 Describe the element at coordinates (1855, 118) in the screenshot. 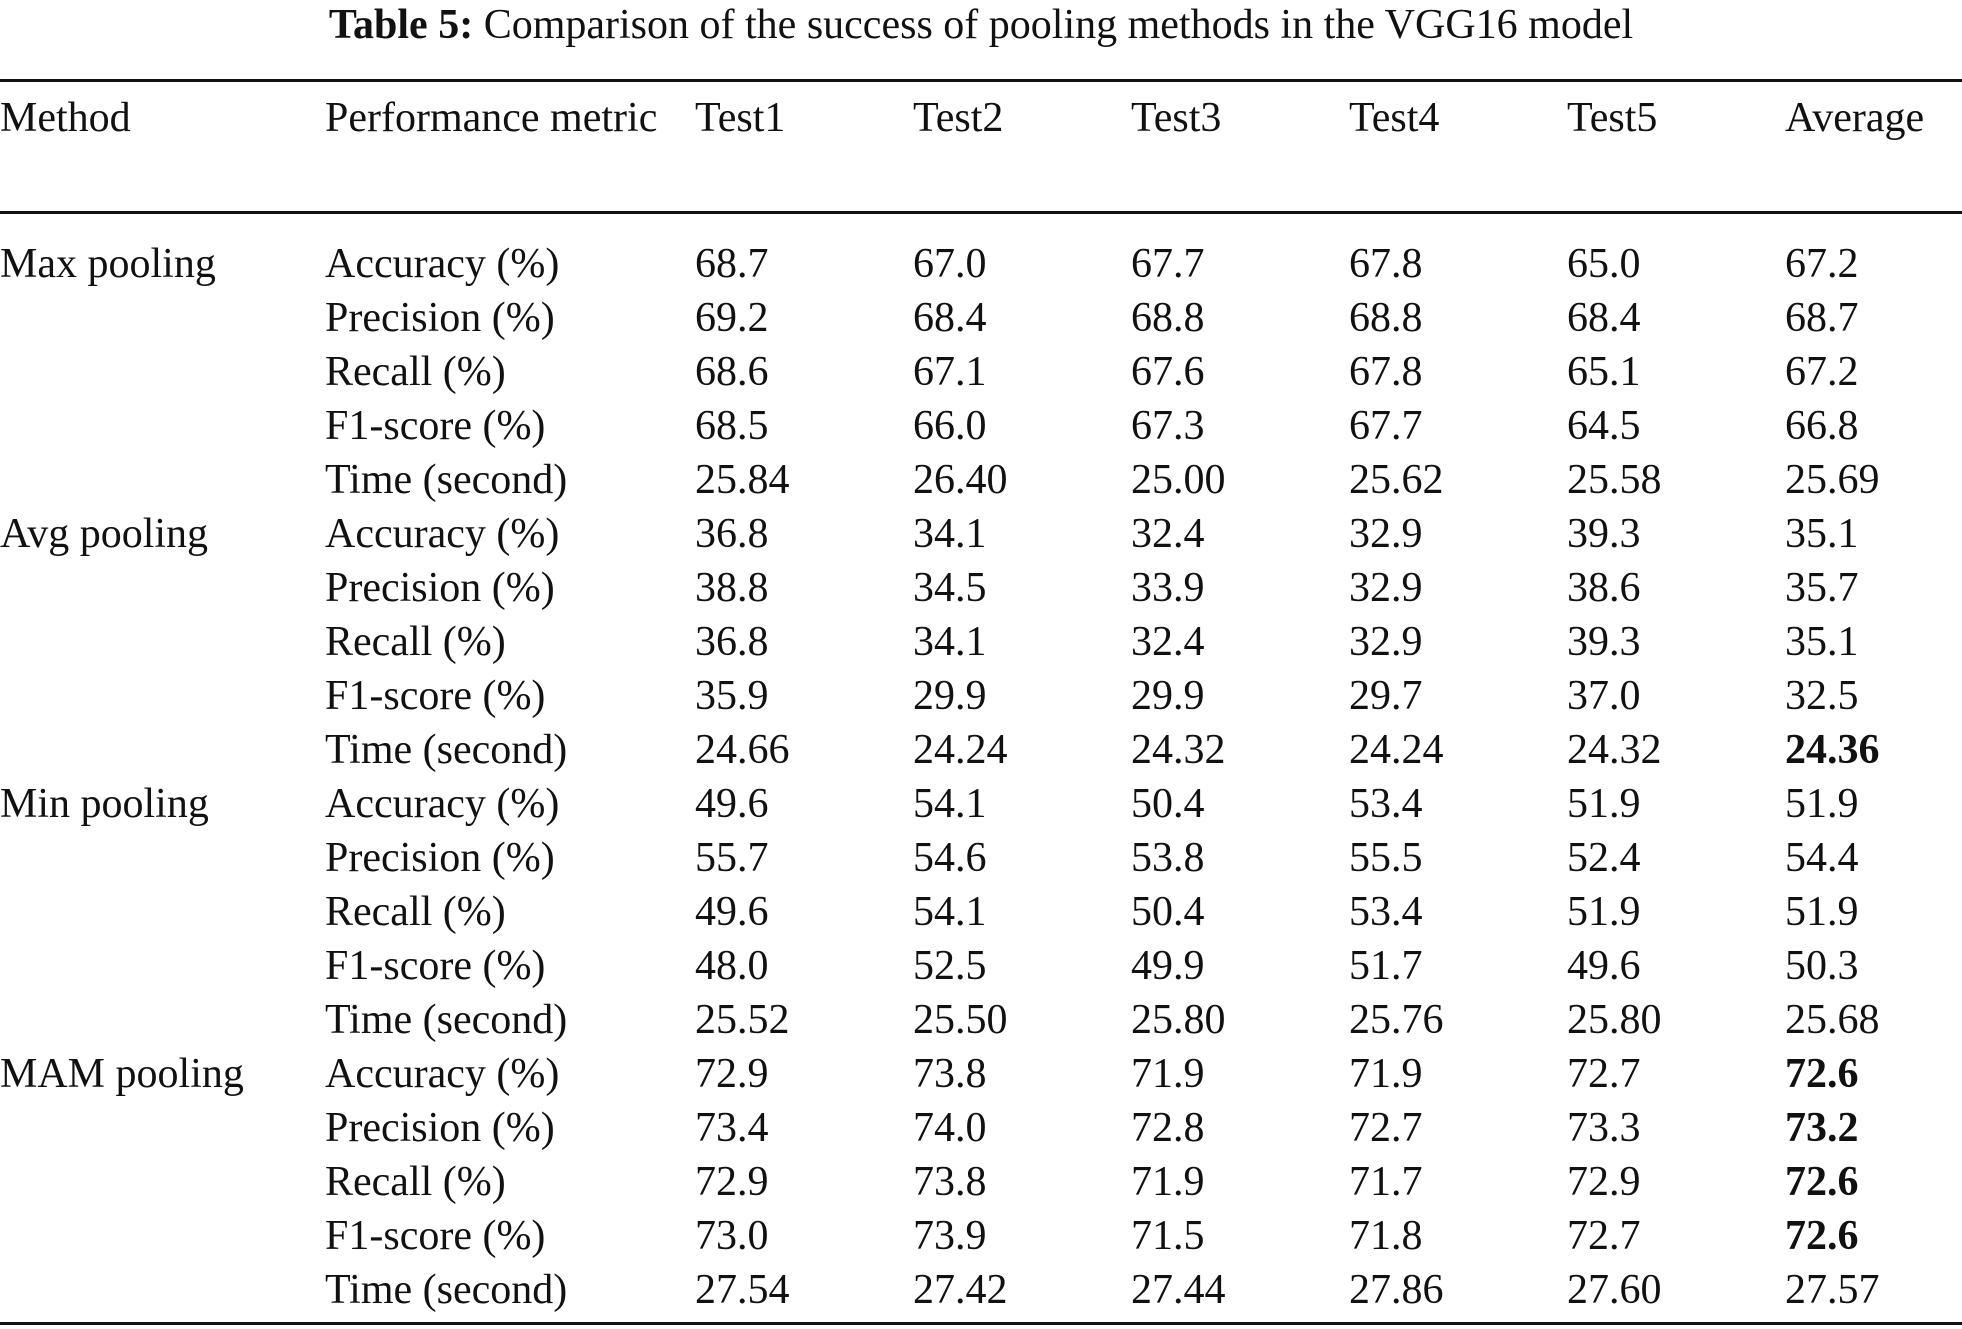

I see `header-average: Average` at that location.